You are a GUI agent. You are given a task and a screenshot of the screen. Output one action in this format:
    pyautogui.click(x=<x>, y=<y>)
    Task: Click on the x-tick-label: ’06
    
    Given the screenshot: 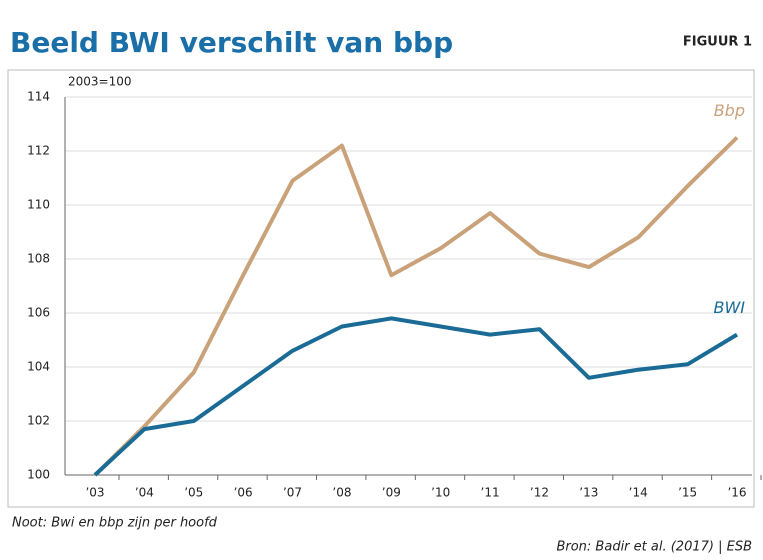 What is the action you would take?
    pyautogui.click(x=243, y=493)
    